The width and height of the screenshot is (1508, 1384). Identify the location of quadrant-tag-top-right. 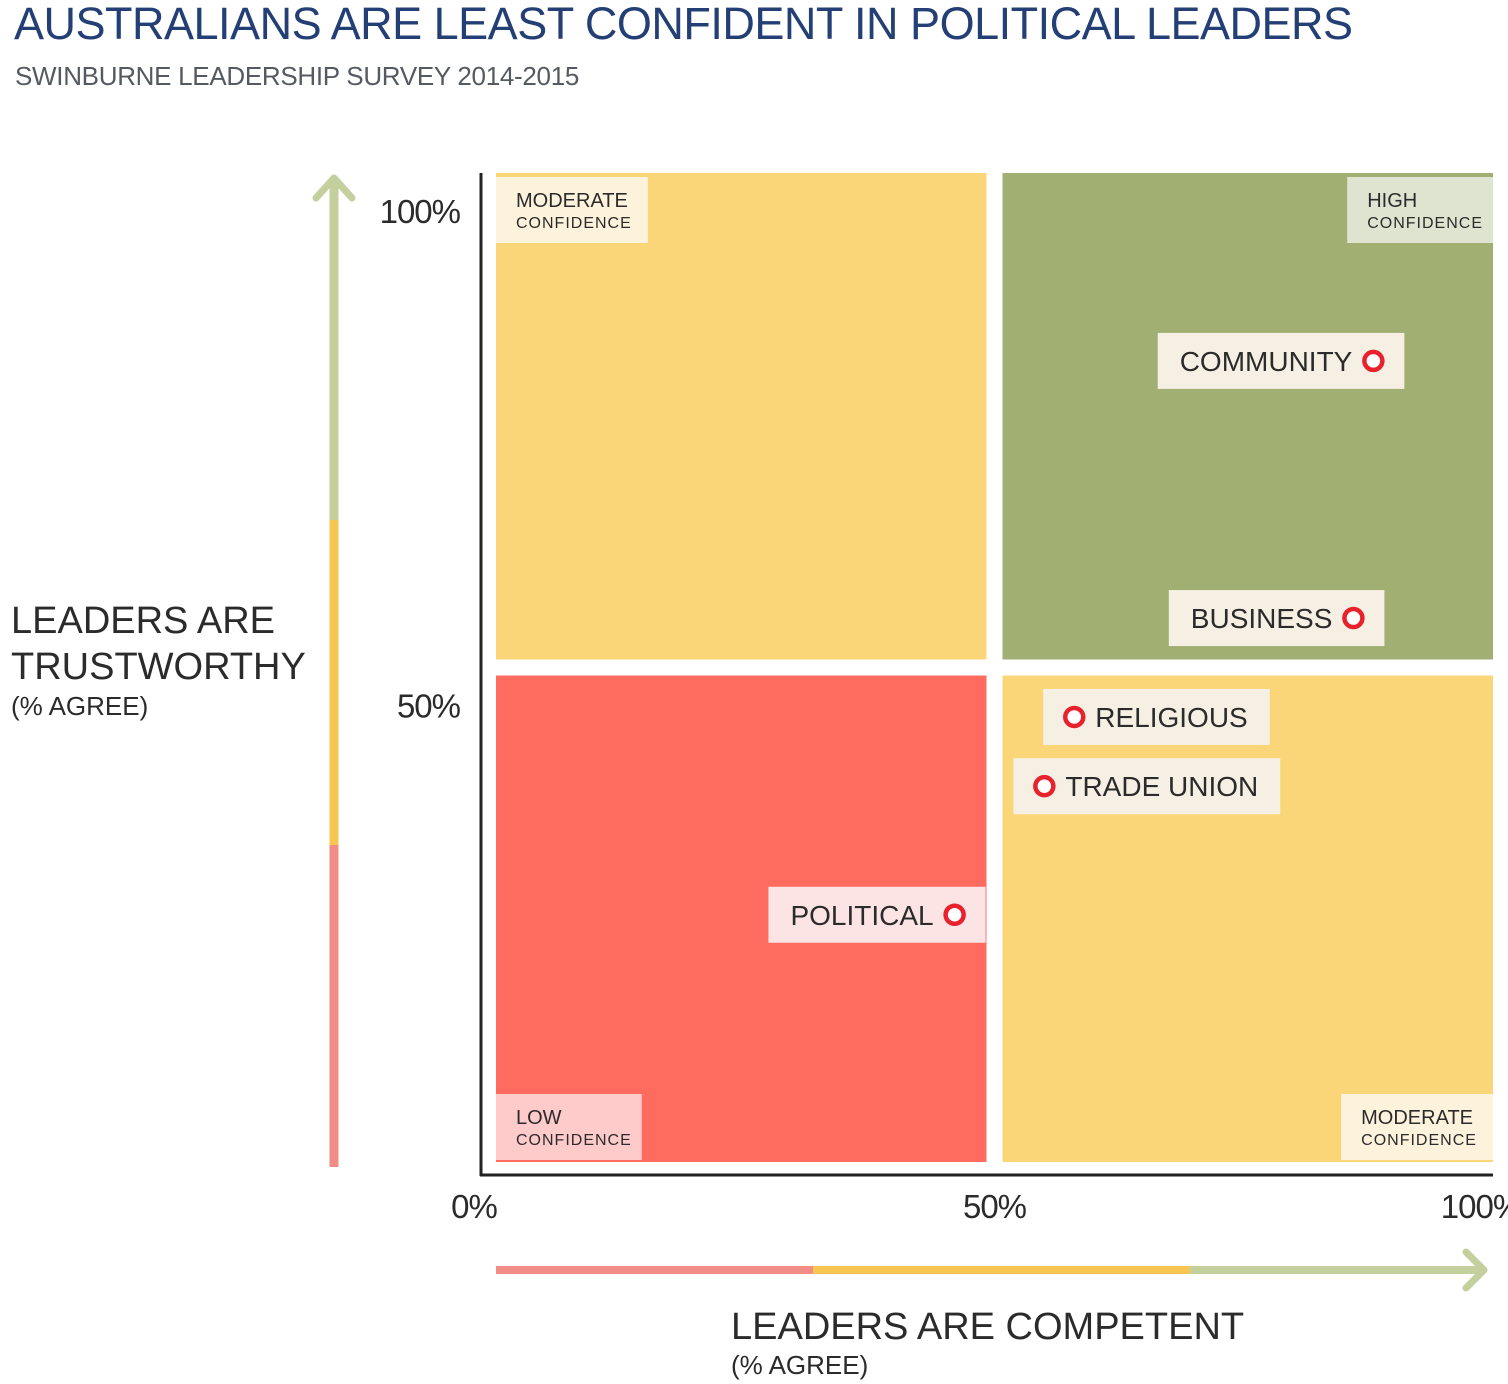
(1420, 210).